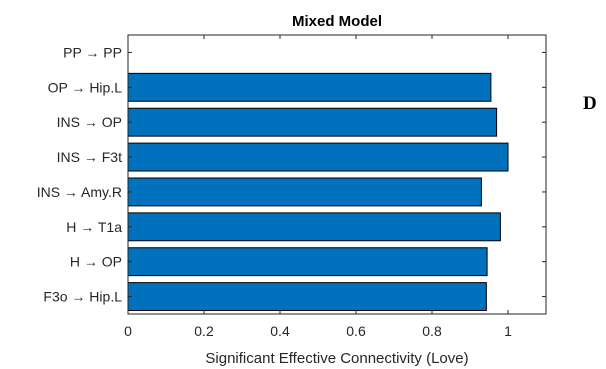 The height and width of the screenshot is (369, 606). Describe the element at coordinates (89, 157) in the screenshot. I see `y-tick-label-3: INS → F3t` at that location.